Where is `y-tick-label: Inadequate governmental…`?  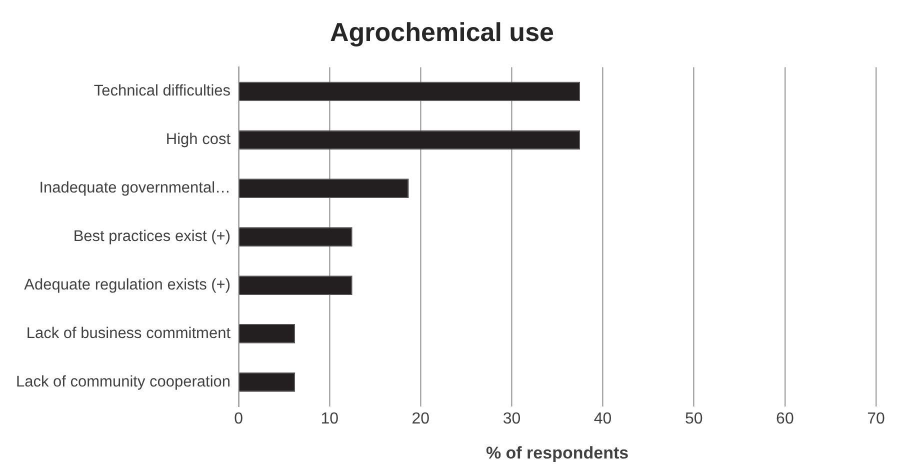
y-tick-label: Inadequate governmental… is located at coordinates (135, 188).